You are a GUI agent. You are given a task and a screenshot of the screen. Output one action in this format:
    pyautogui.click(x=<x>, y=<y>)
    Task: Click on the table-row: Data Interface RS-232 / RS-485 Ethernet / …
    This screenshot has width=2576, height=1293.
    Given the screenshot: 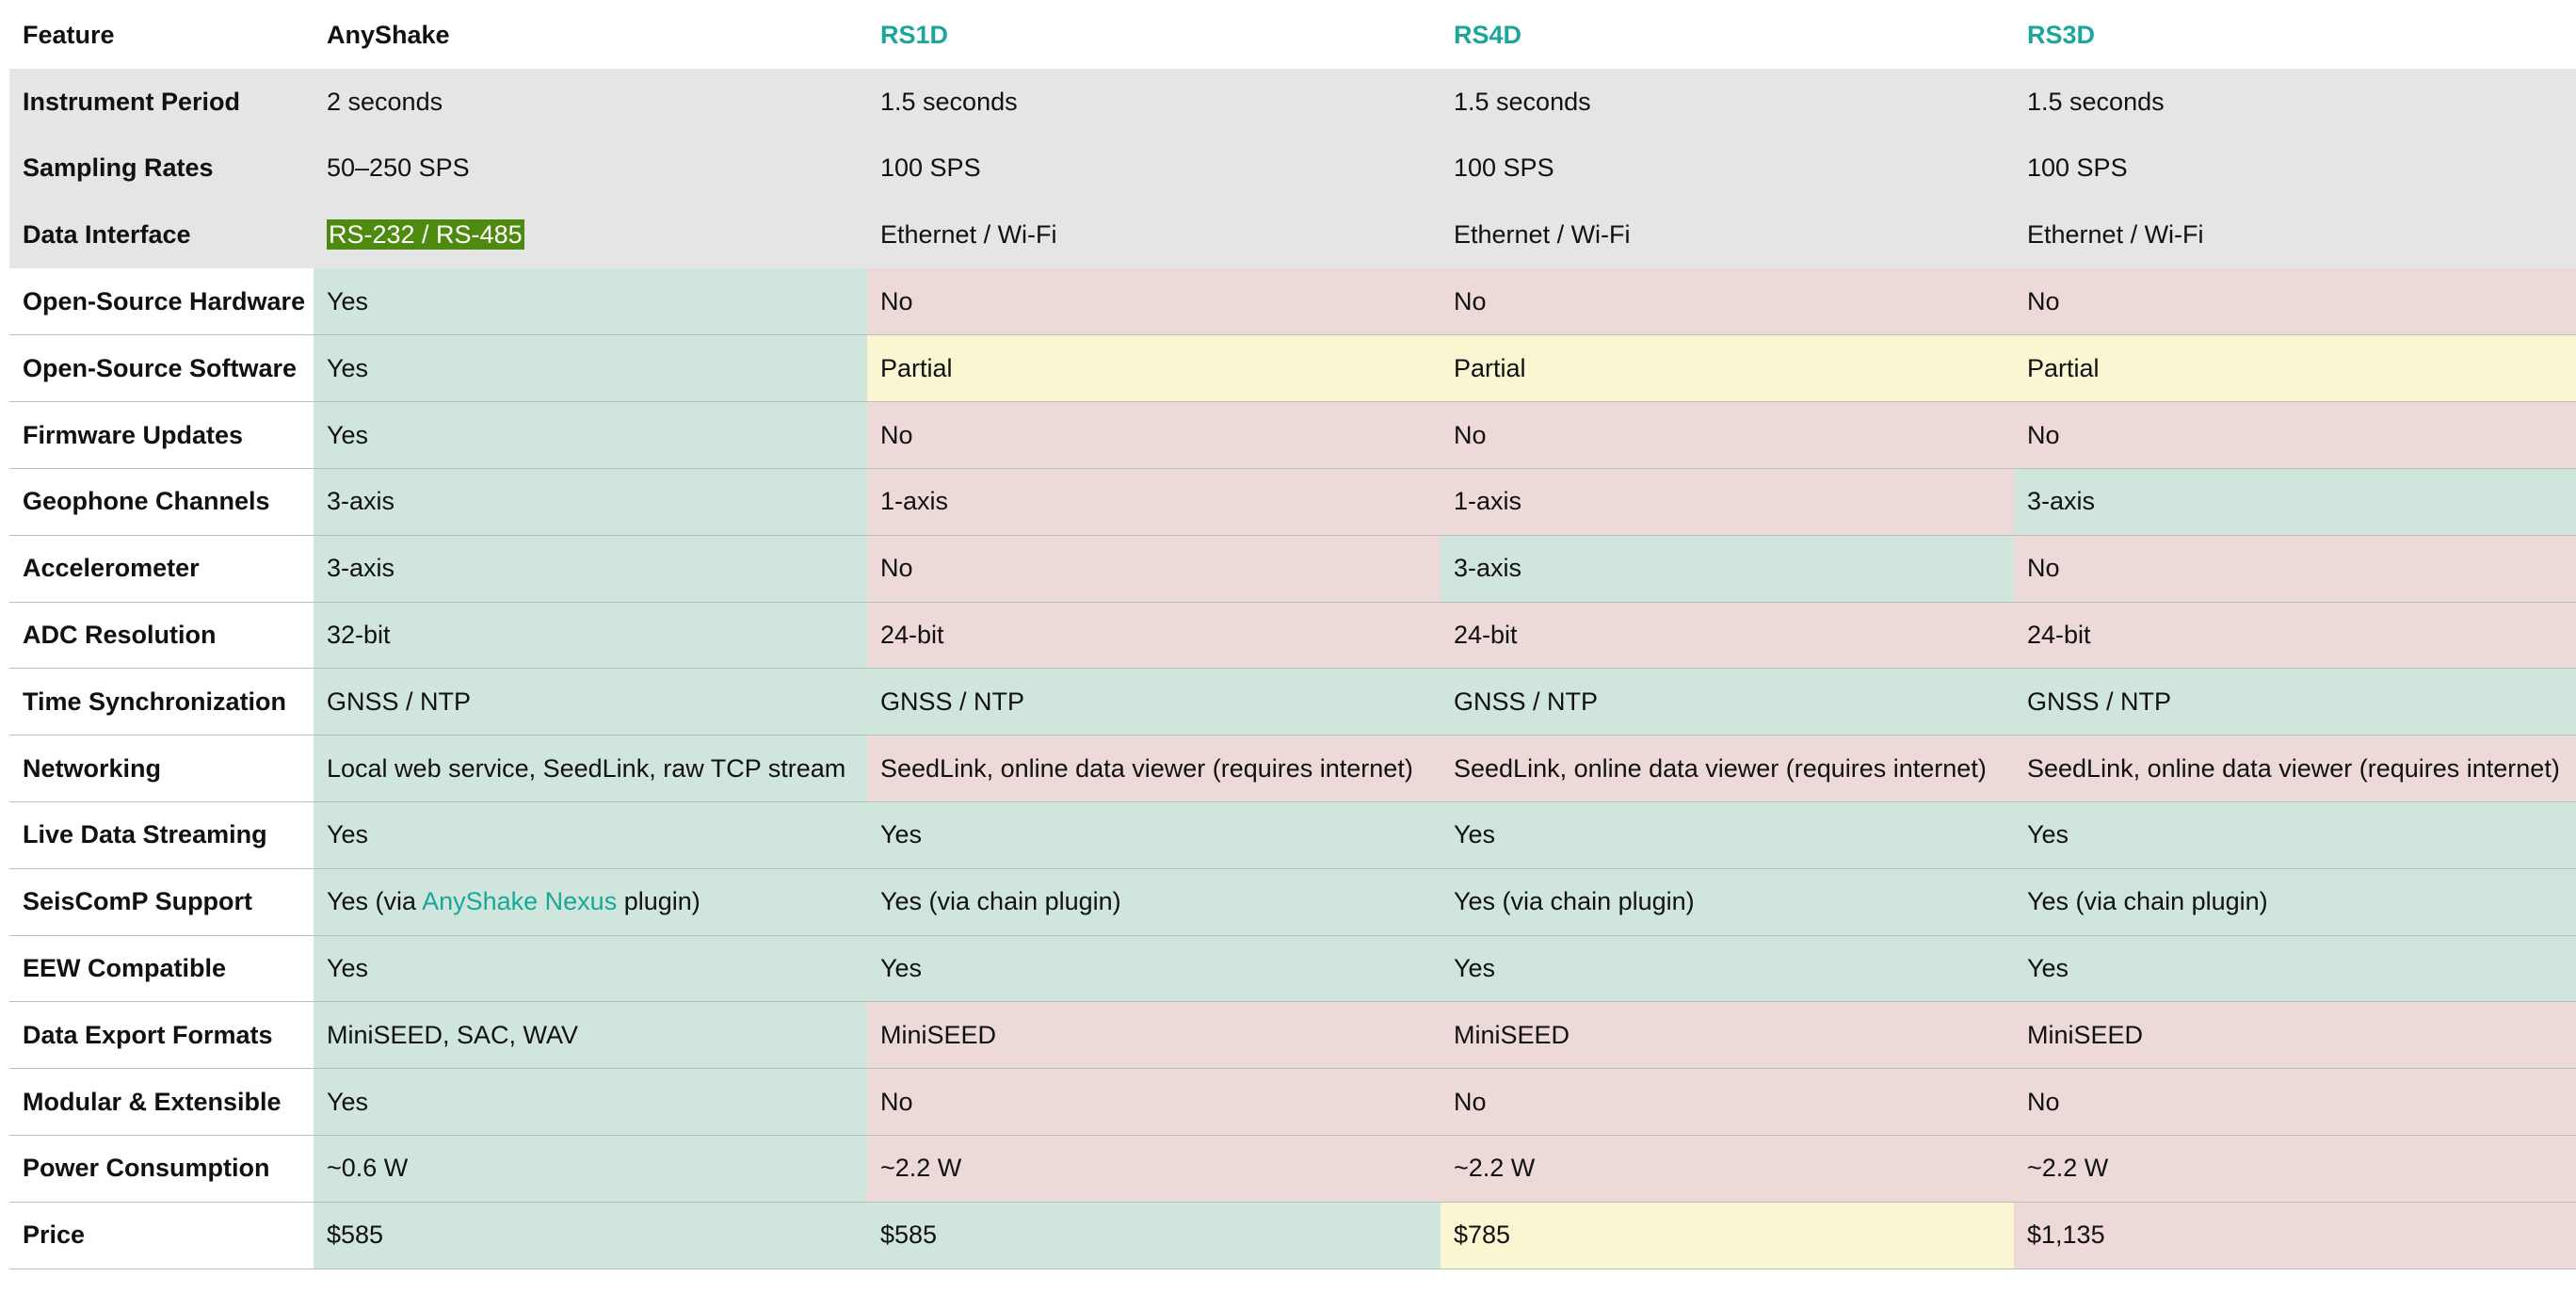 What is the action you would take?
    pyautogui.click(x=1292, y=235)
    